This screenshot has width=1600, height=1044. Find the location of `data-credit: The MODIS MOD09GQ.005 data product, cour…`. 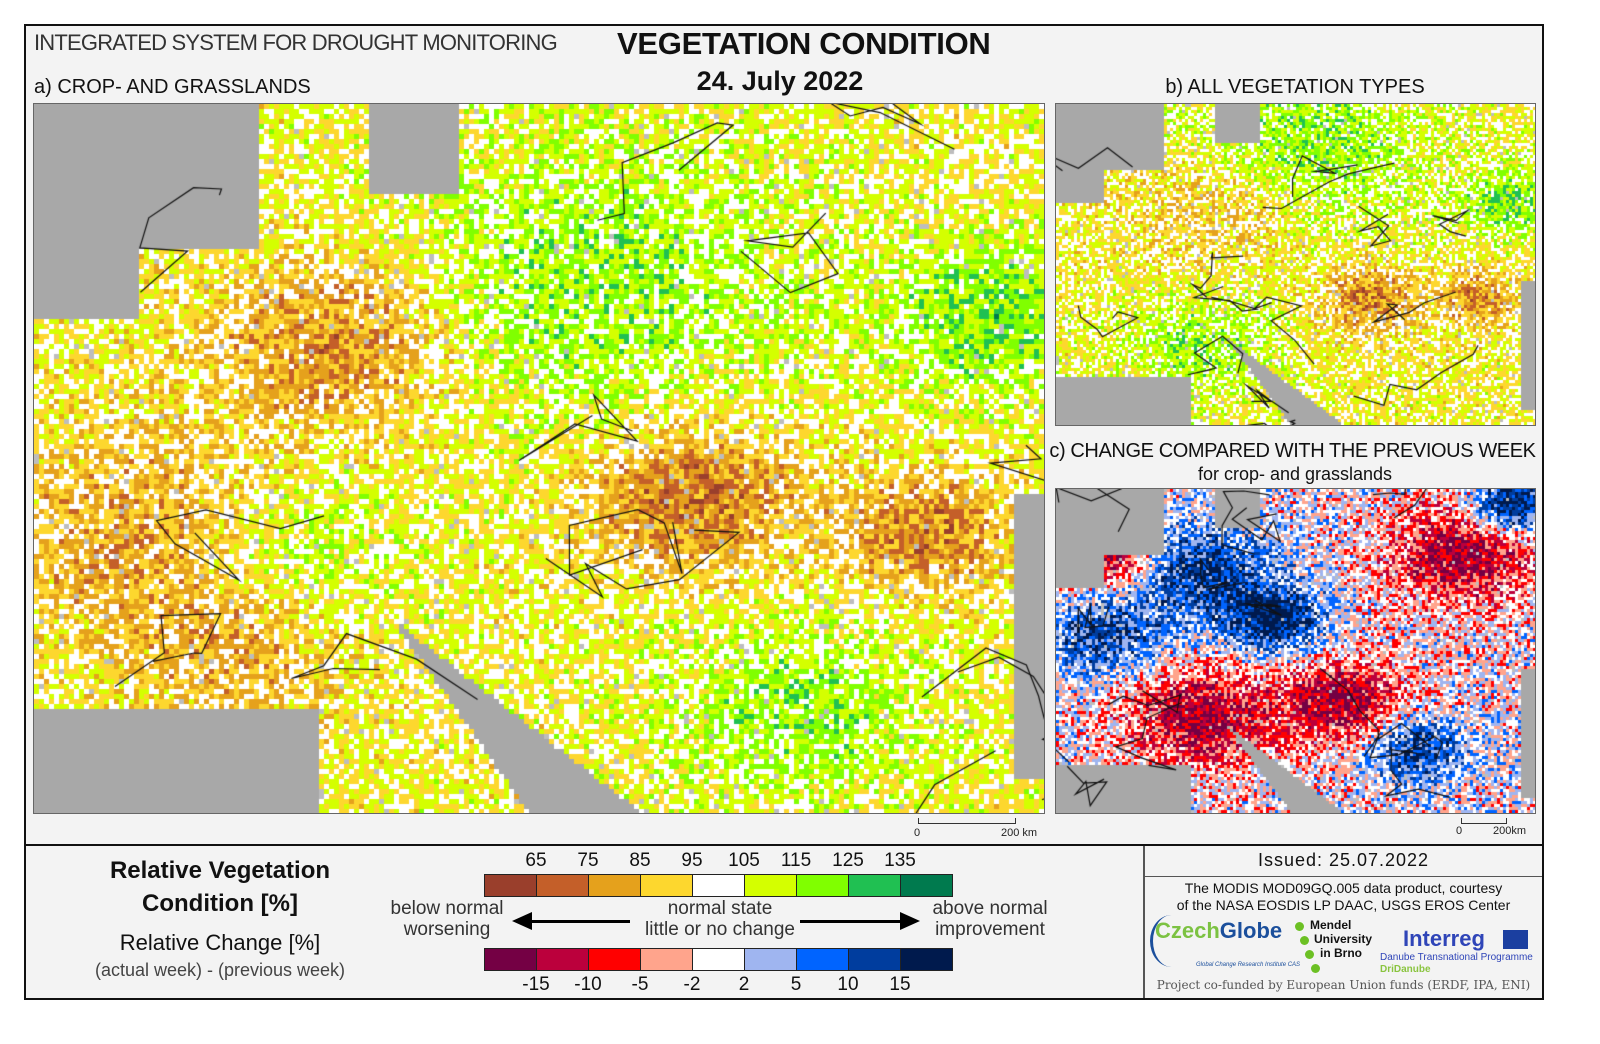

data-credit: The MODIS MOD09GQ.005 data product, cour… is located at coordinates (1343, 897).